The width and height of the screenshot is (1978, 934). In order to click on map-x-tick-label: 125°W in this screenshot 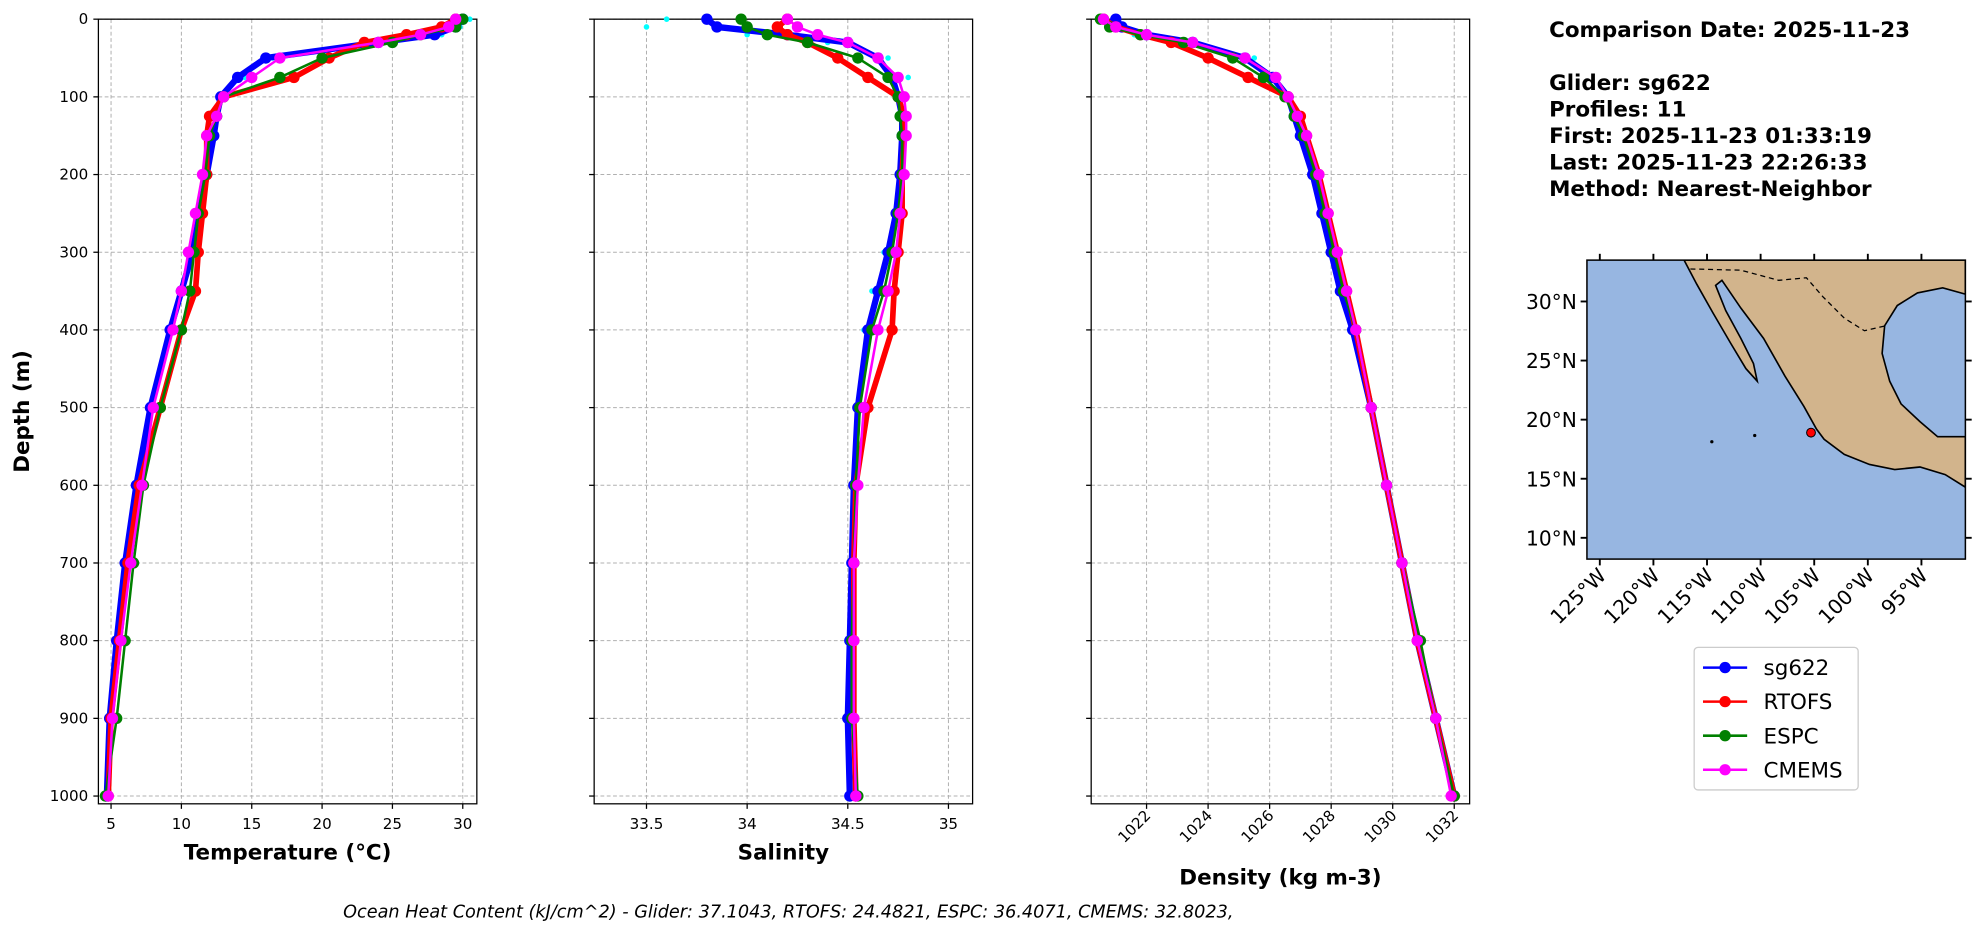, I will do `click(1577, 595)`.